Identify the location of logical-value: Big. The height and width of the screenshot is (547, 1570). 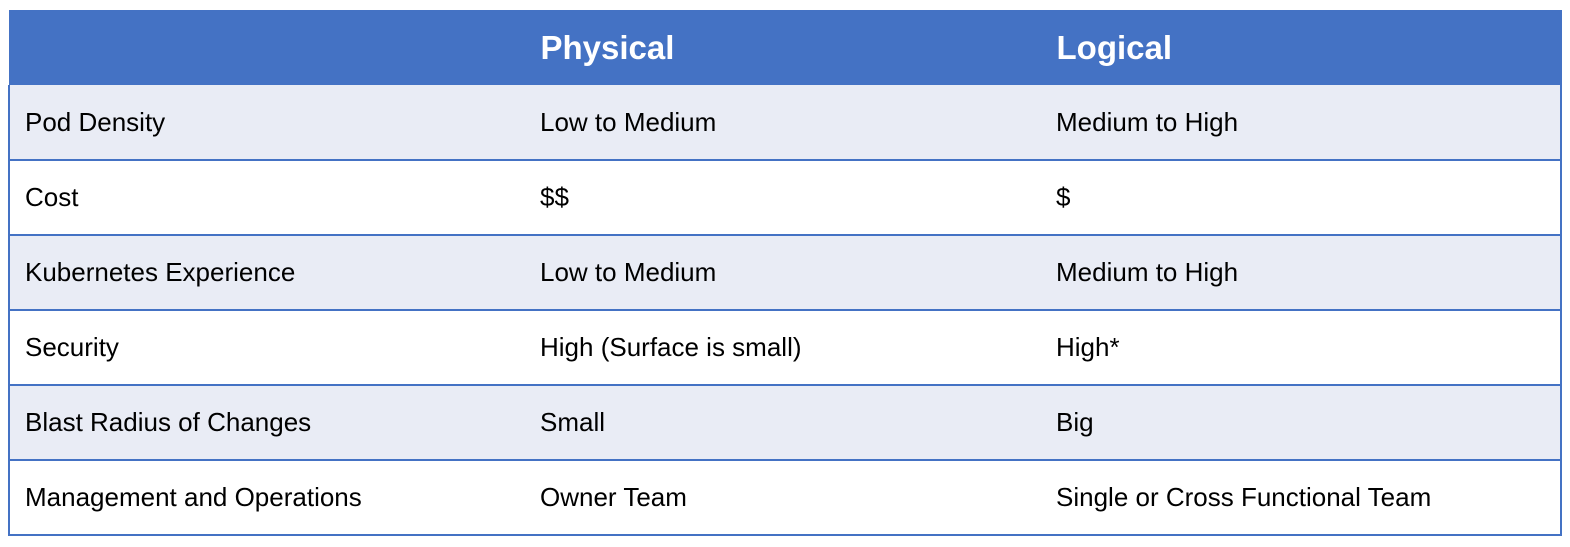
(1301, 423).